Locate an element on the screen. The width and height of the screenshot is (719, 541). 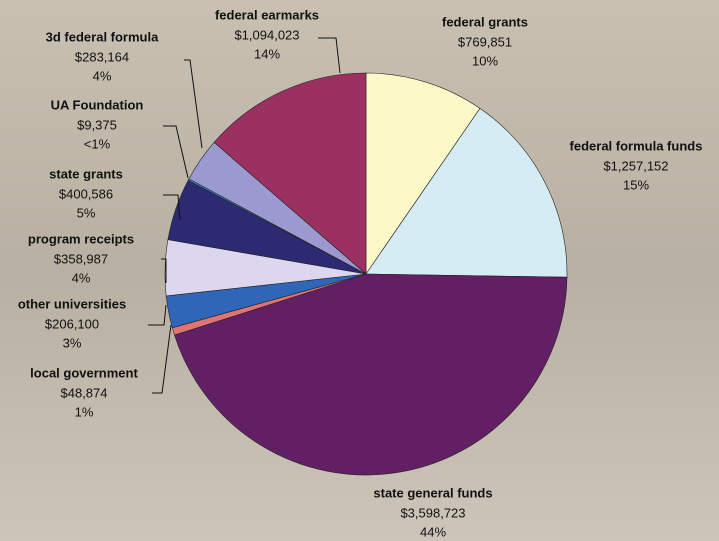
slice-label: federal earmarks is located at coordinates (267, 14).